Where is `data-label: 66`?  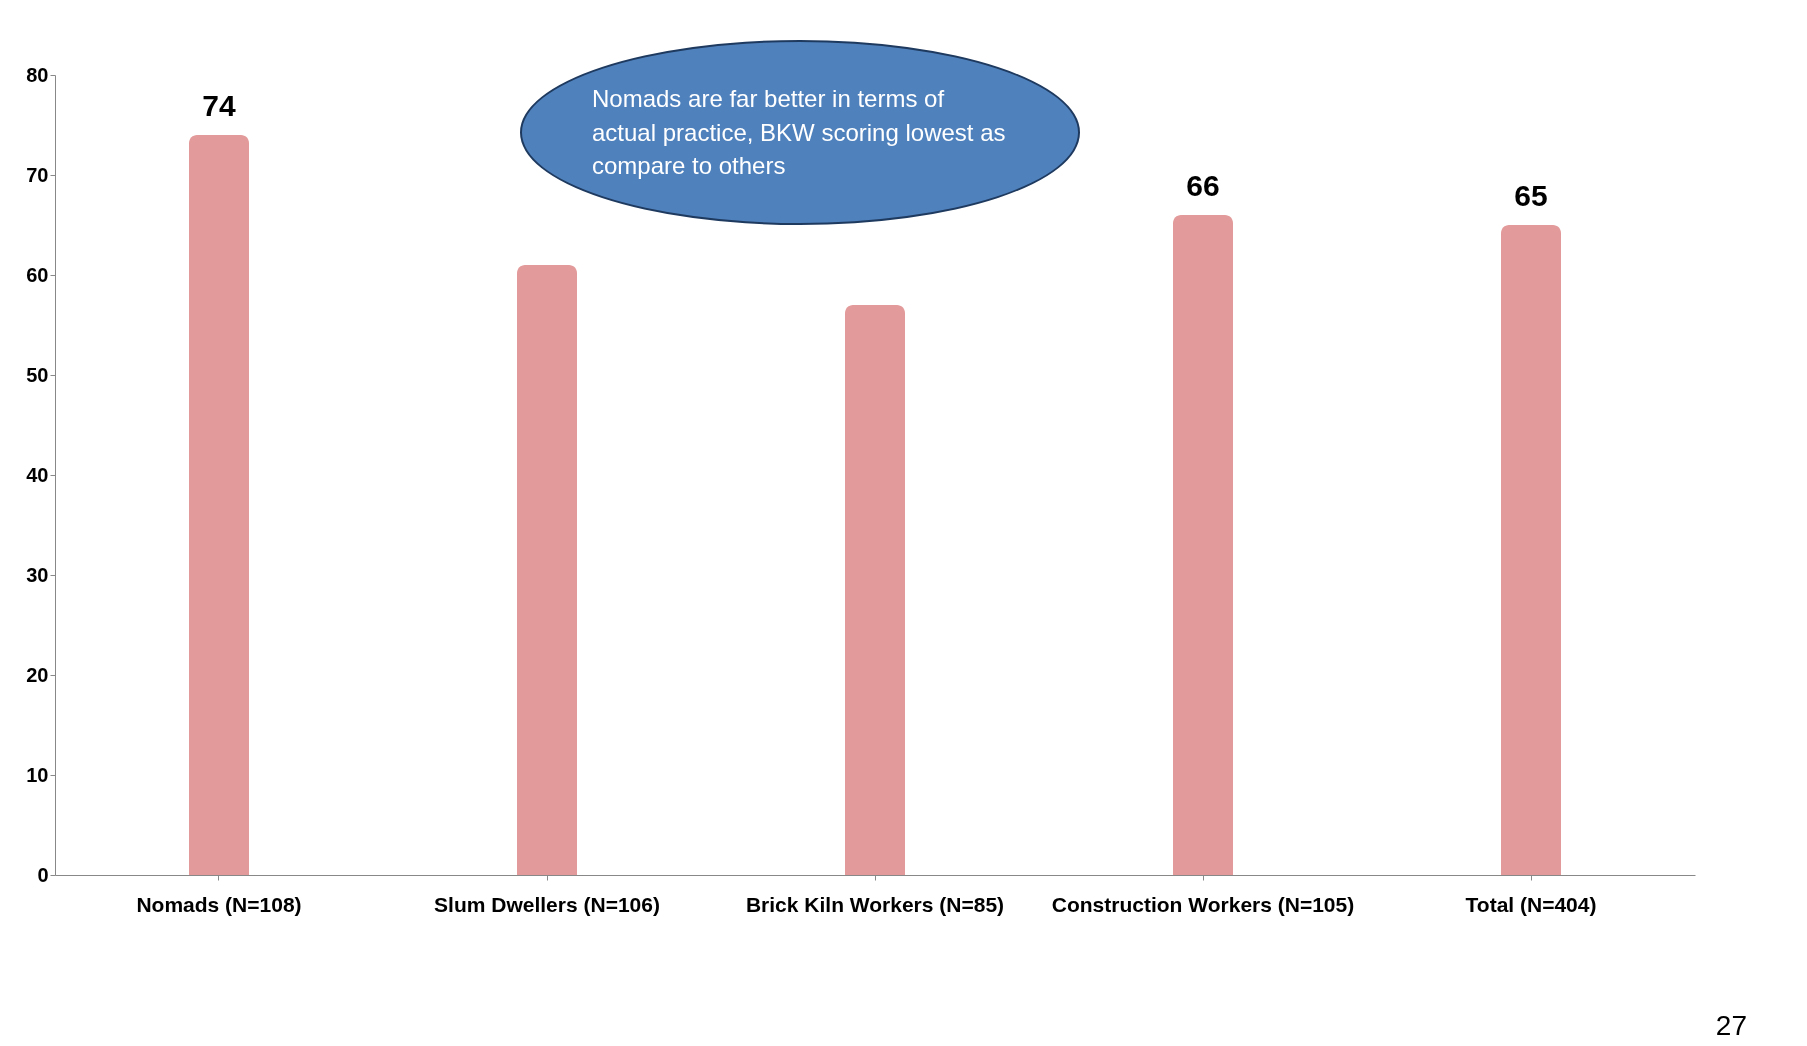
data-label: 66 is located at coordinates (1203, 185).